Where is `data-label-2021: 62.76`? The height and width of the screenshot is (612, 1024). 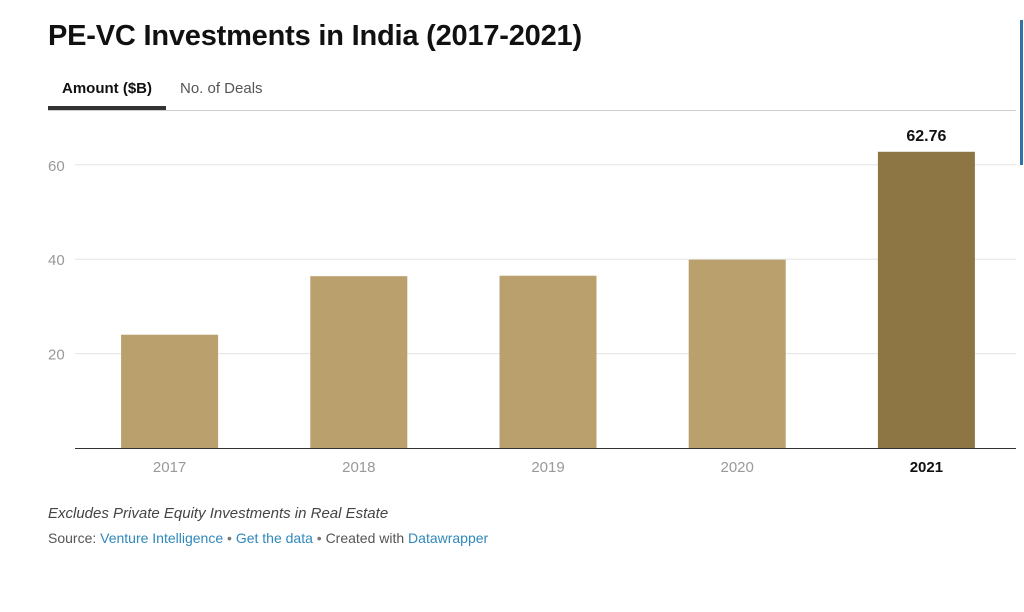
data-label-2021: 62.76 is located at coordinates (926, 136).